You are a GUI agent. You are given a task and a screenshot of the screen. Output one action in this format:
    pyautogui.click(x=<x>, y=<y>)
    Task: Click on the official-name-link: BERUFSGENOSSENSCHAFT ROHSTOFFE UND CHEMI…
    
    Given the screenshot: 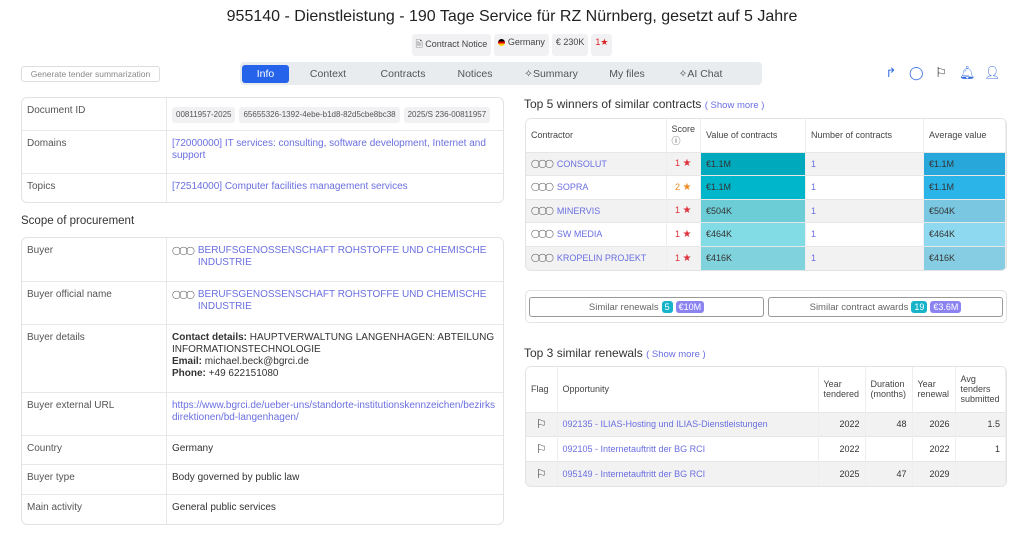 What is the action you would take?
    pyautogui.click(x=342, y=300)
    